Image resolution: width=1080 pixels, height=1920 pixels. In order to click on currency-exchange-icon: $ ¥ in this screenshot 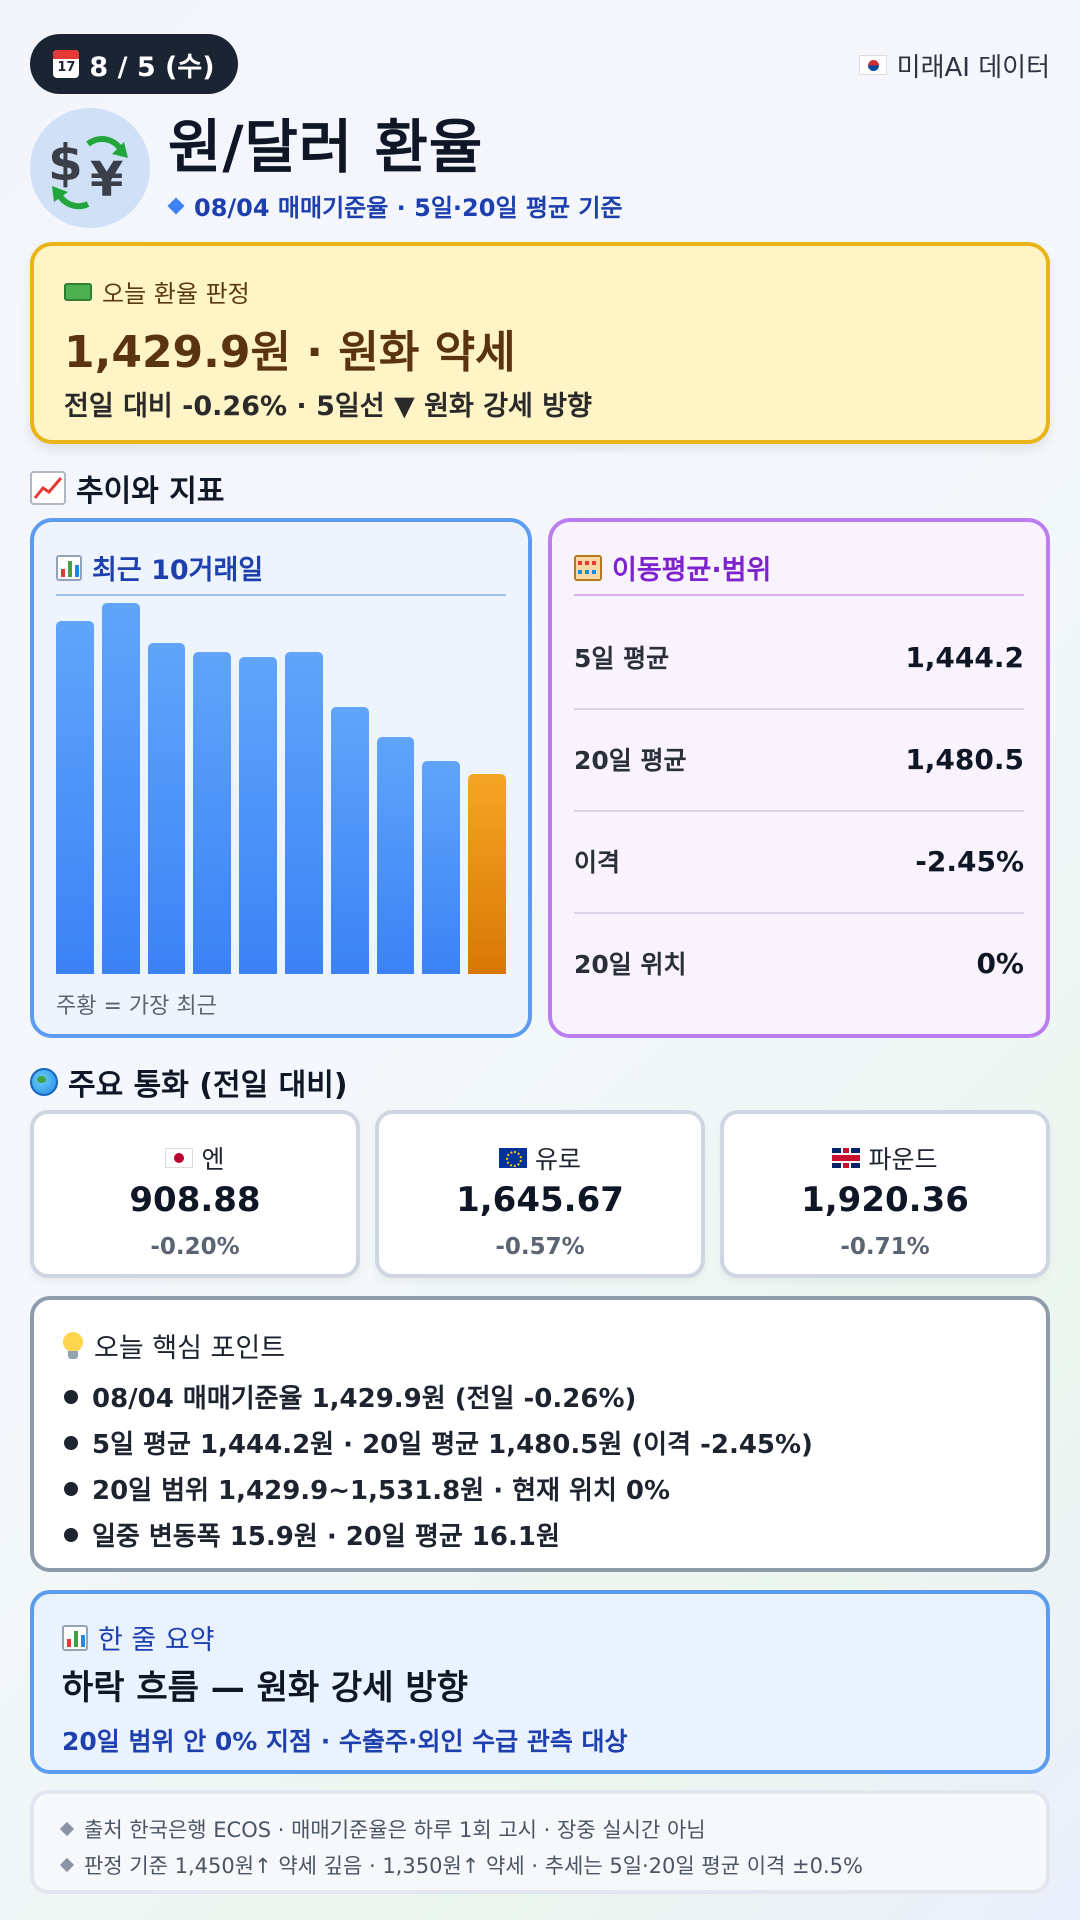, I will do `click(90, 168)`.